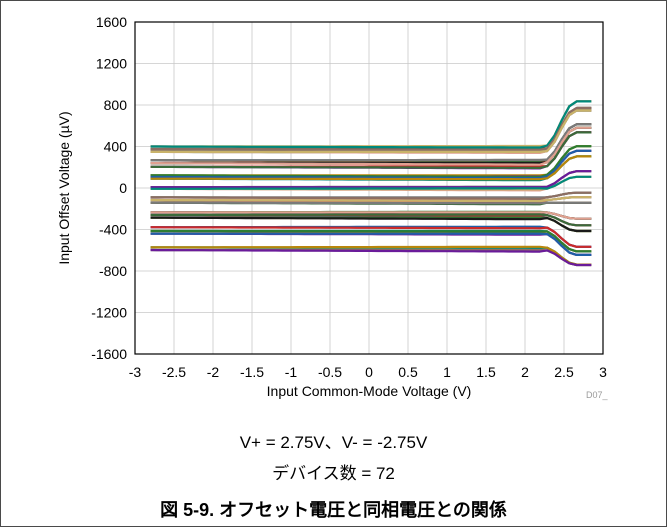 The width and height of the screenshot is (667, 527). I want to click on x-tick-label: 1.5, so click(486, 372).